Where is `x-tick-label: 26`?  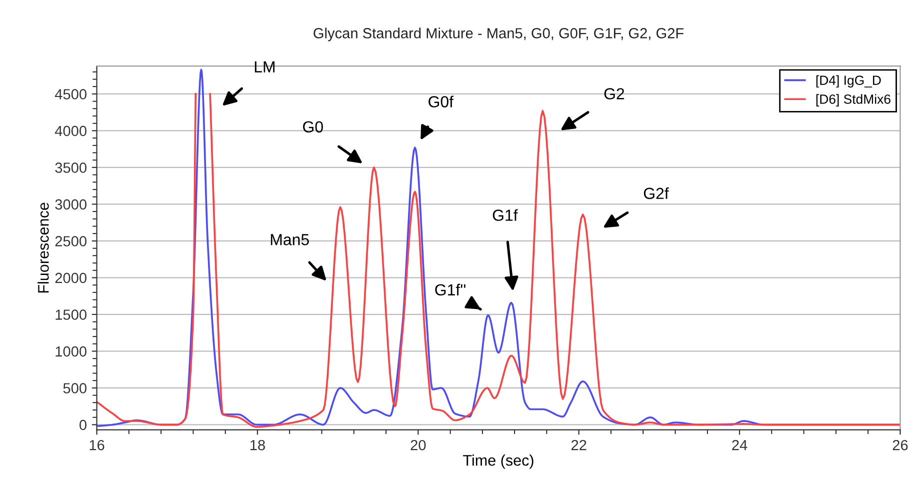
x-tick-label: 26 is located at coordinates (900, 445).